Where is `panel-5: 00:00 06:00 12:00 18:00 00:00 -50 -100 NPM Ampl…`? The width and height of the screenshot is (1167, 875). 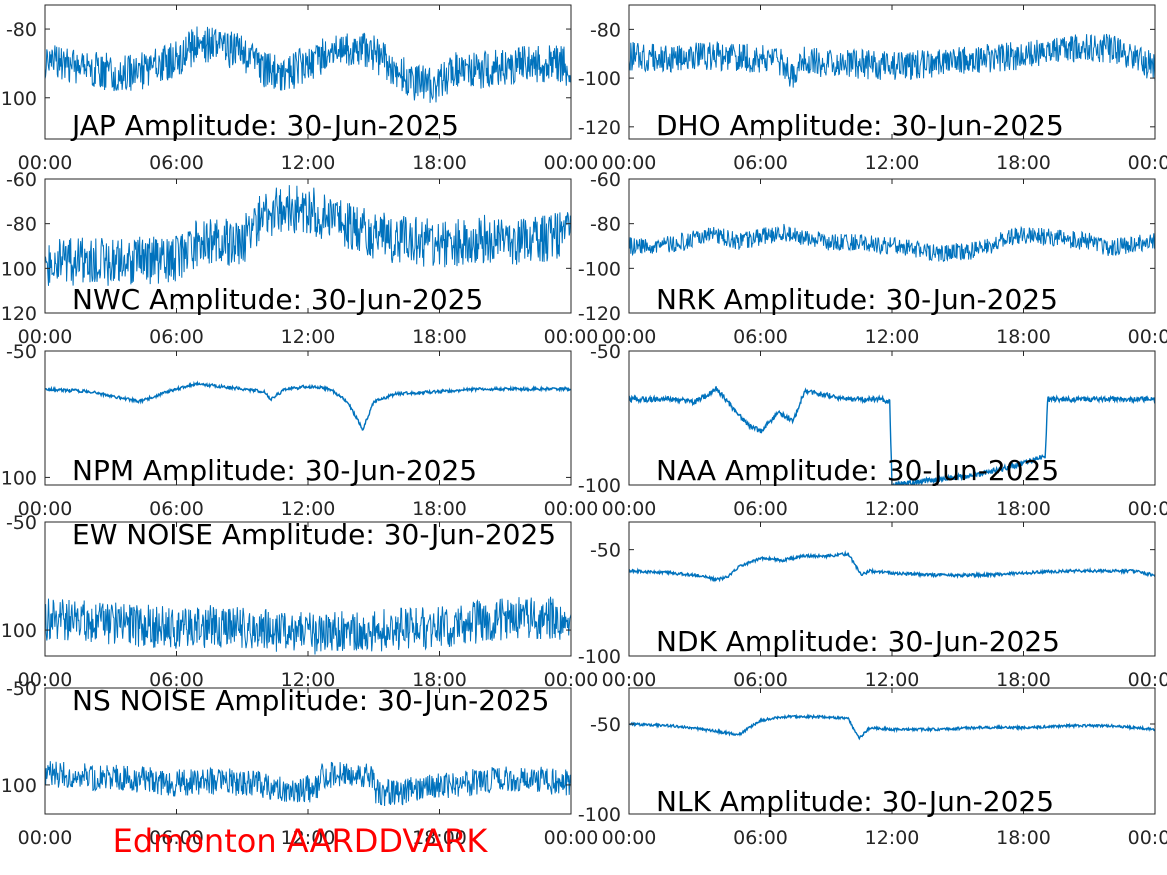 panel-5: 00:00 06:00 12:00 18:00 00:00 -50 -100 NPM Ampl… is located at coordinates (299, 430).